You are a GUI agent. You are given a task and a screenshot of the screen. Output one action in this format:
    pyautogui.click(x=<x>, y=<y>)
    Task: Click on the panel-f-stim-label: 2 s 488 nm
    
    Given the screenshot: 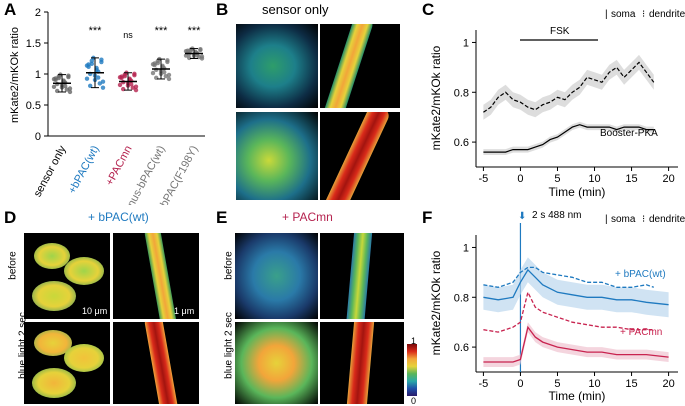 What is the action you would take?
    pyautogui.click(x=556, y=215)
    